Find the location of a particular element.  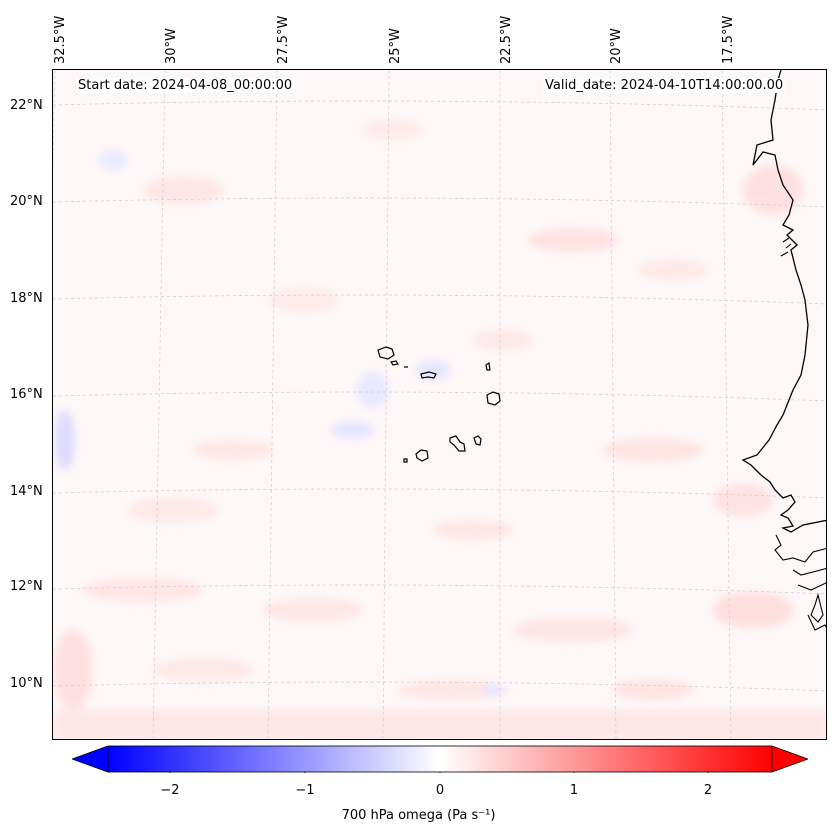

lon-label-30w: 30°W is located at coordinates (171, 46).